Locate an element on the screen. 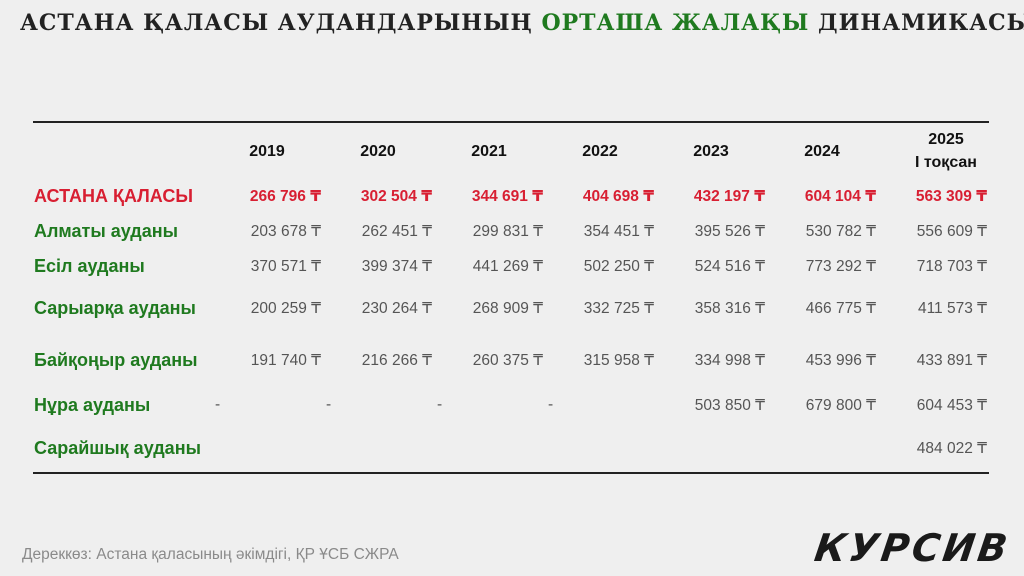 The image size is (1024, 576). table-bottom-rule is located at coordinates (511, 473).